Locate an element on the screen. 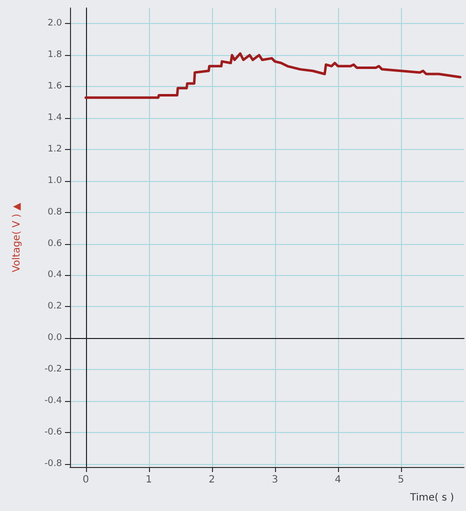  x-tick-label: 5 is located at coordinates (401, 480).